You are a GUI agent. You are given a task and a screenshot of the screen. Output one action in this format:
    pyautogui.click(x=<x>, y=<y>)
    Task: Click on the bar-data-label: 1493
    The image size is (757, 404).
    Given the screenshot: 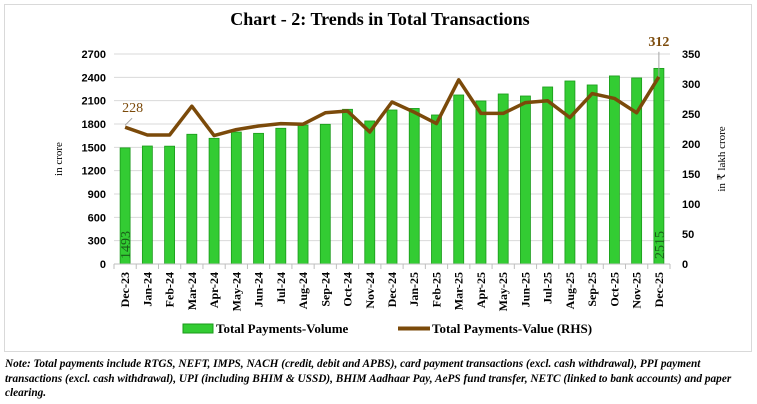 What is the action you would take?
    pyautogui.click(x=126, y=245)
    